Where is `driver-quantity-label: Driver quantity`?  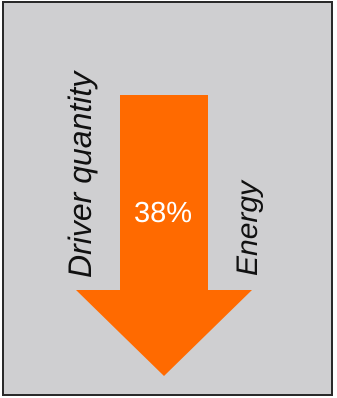
driver-quantity-label: Driver quantity is located at coordinates (80, 175).